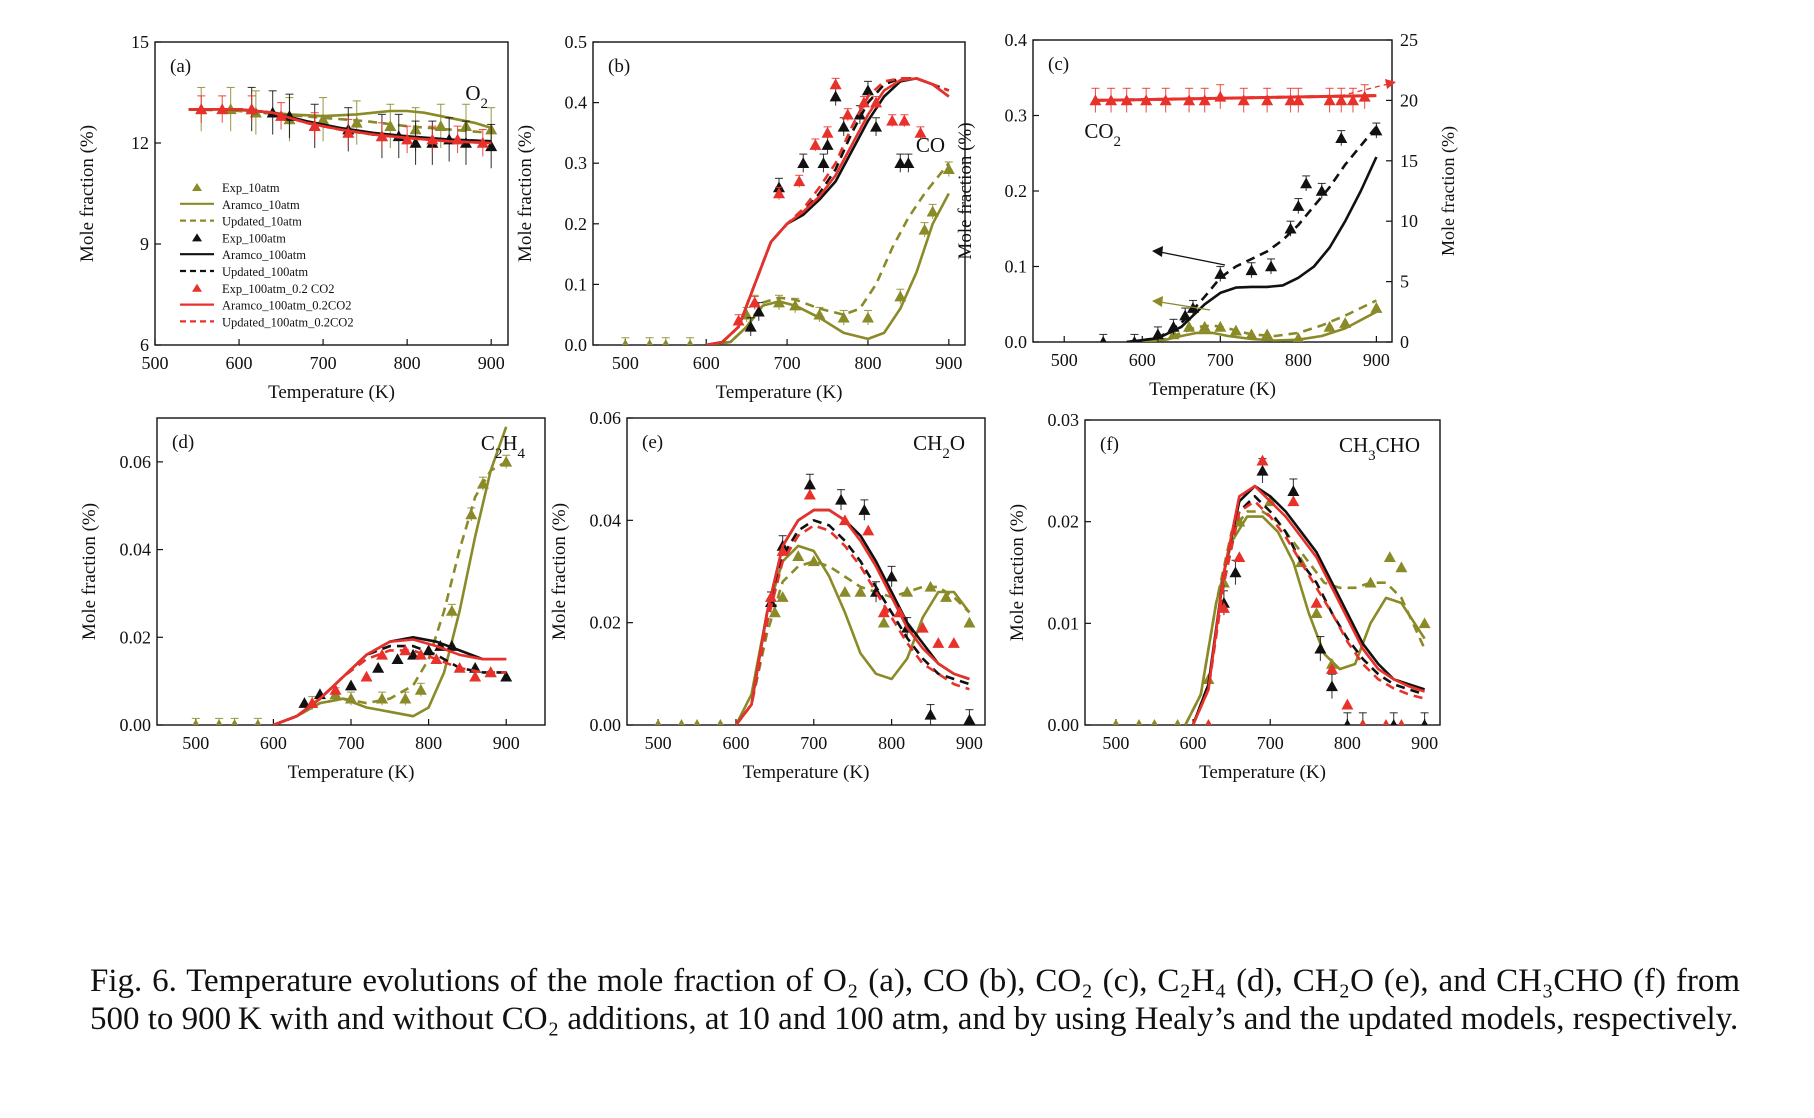  Describe the element at coordinates (1404, 342) in the screenshot. I see `y2-tick-label: 0` at that location.